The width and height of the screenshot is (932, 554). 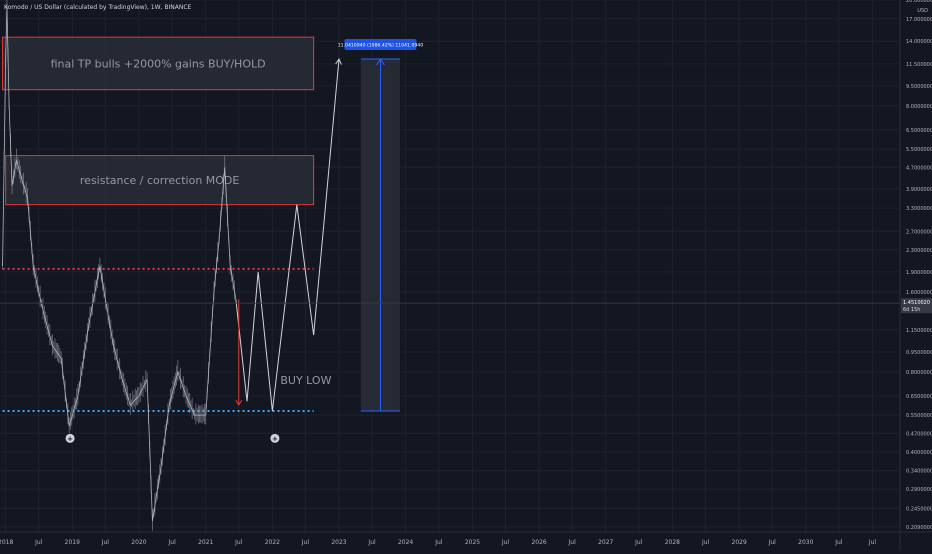 I want to click on y-tick-label: 20.0000000, so click(x=919, y=2).